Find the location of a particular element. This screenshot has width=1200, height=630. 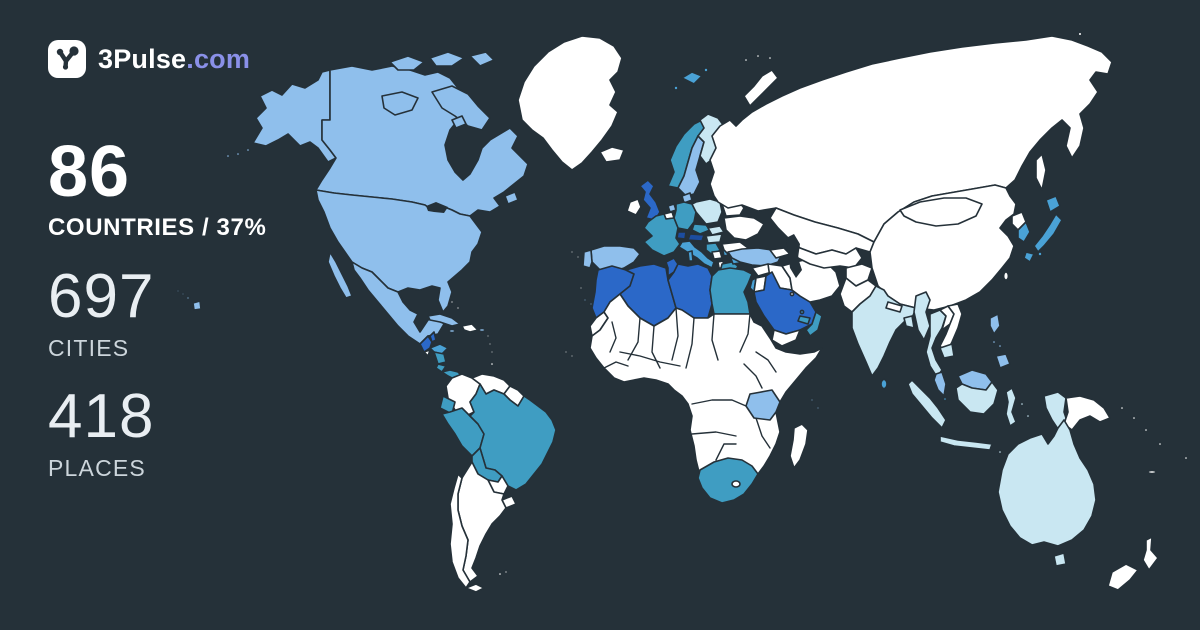

country-ireland is located at coordinates (634, 207).